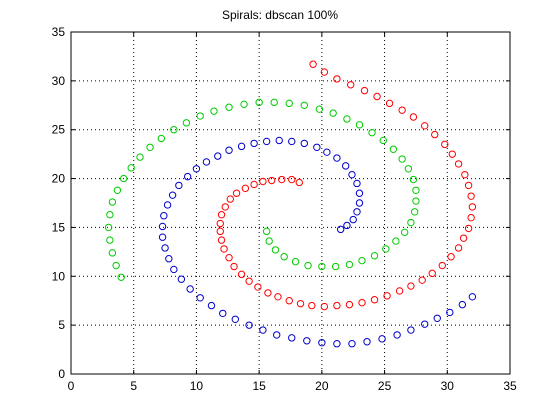 The image size is (560, 420). What do you see at coordinates (448, 386) in the screenshot?
I see `x-tick-label: 30` at bounding box center [448, 386].